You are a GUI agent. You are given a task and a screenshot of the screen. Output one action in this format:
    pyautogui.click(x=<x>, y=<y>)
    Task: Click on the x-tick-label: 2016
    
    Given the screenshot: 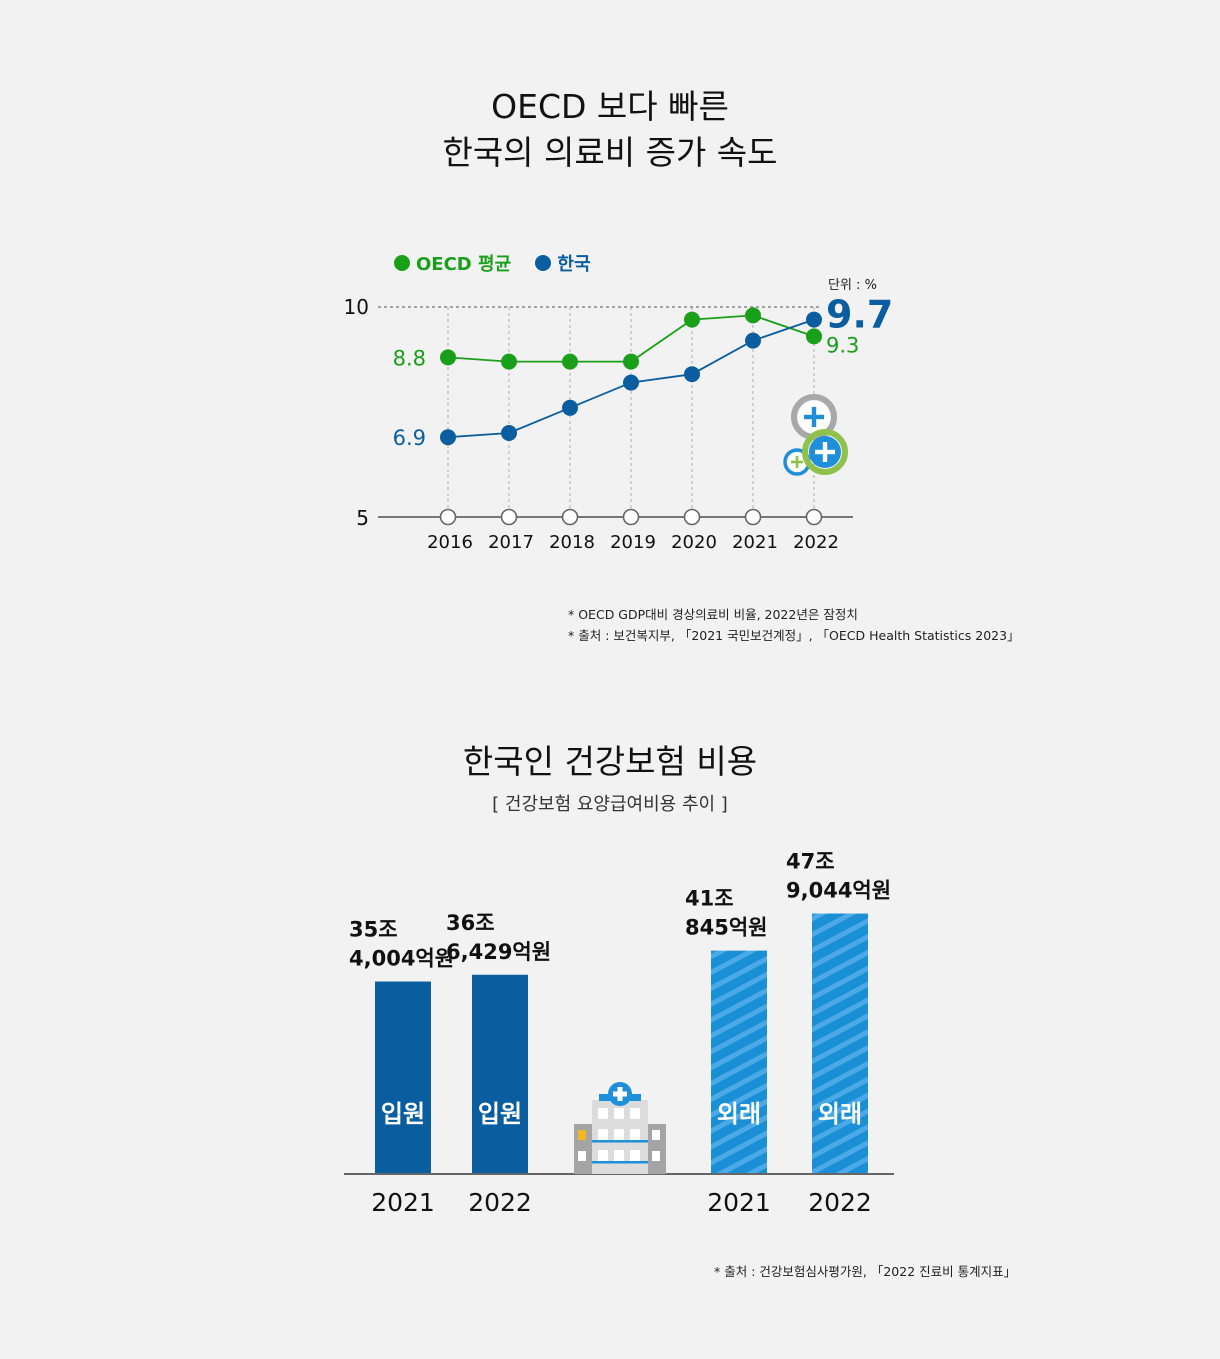 What is the action you would take?
    pyautogui.click(x=450, y=542)
    